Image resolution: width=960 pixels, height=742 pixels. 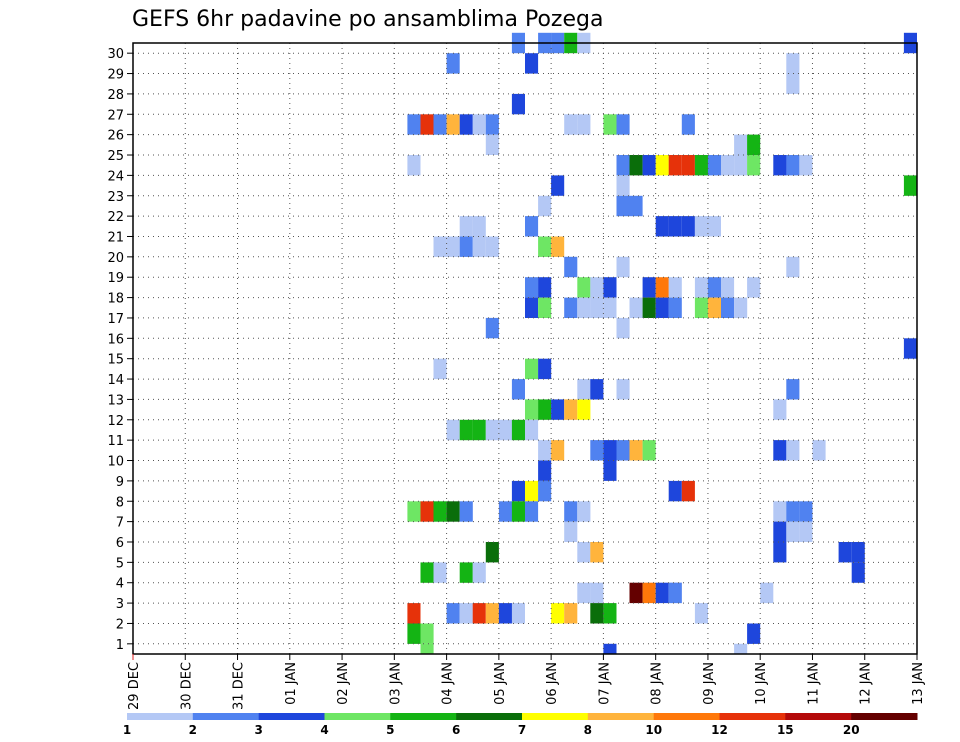 I want to click on colorbar-label: 4, so click(x=324, y=730).